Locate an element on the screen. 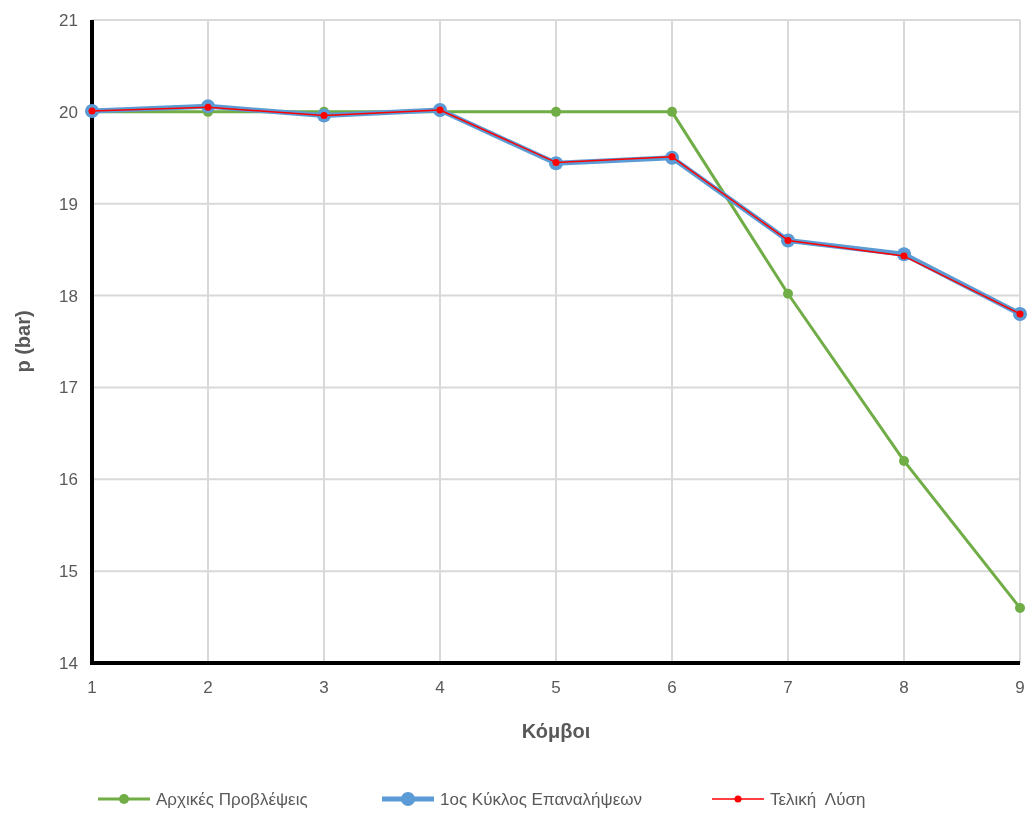 The width and height of the screenshot is (1032, 819). x-tick-label: 7 is located at coordinates (788, 687).